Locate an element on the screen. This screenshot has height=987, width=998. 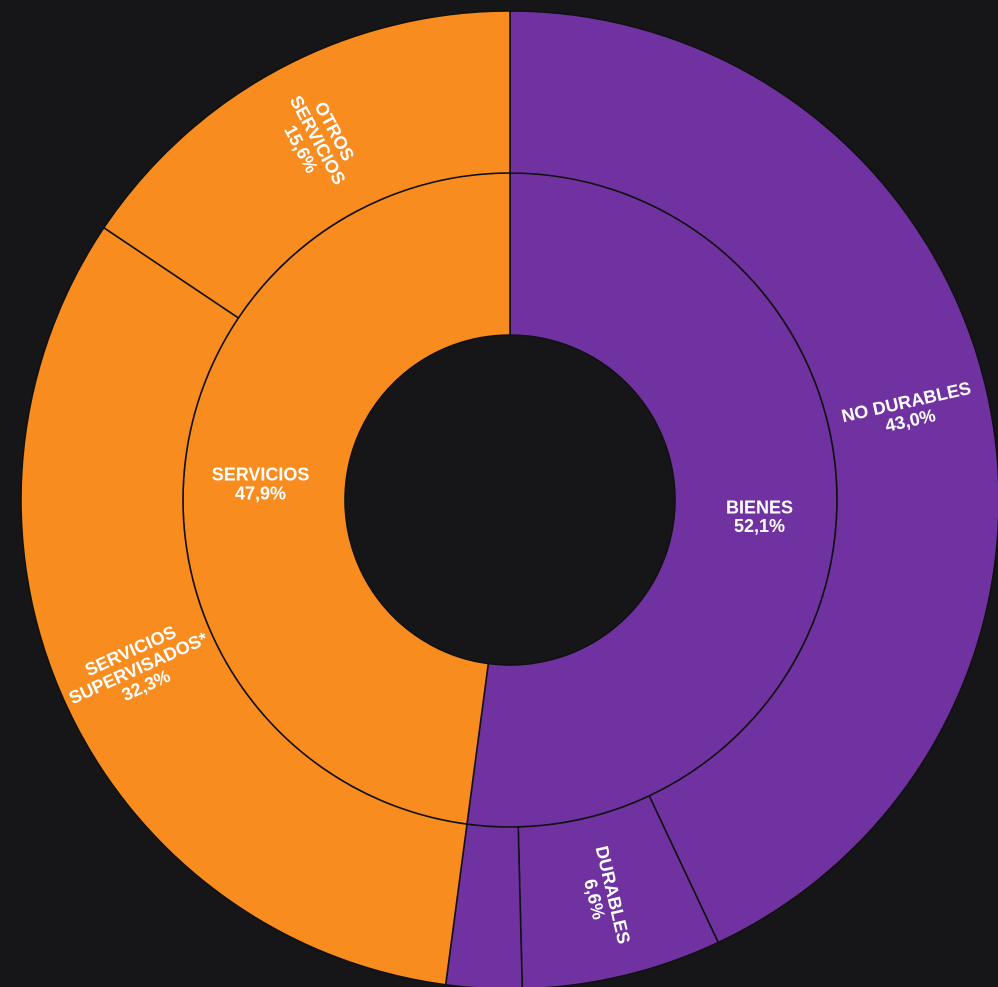
value-label: 47,9% is located at coordinates (260, 493).